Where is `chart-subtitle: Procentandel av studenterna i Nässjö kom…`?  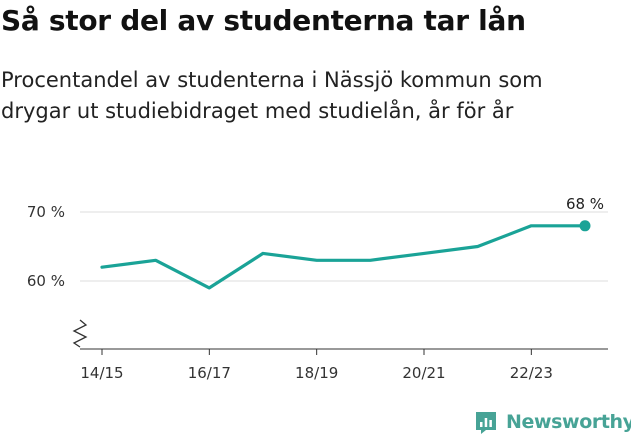 chart-subtitle: Procentandel av studenterna i Nässjö kom… is located at coordinates (301, 96).